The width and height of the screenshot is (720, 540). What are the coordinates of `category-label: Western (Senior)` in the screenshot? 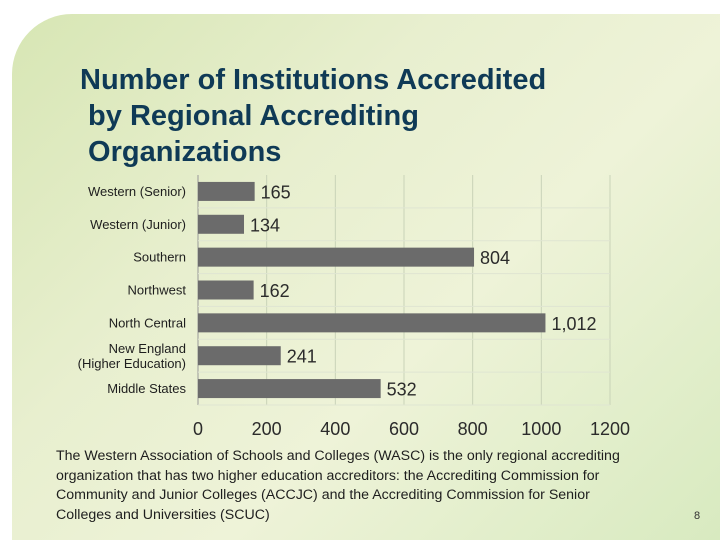 It's located at (137, 191).